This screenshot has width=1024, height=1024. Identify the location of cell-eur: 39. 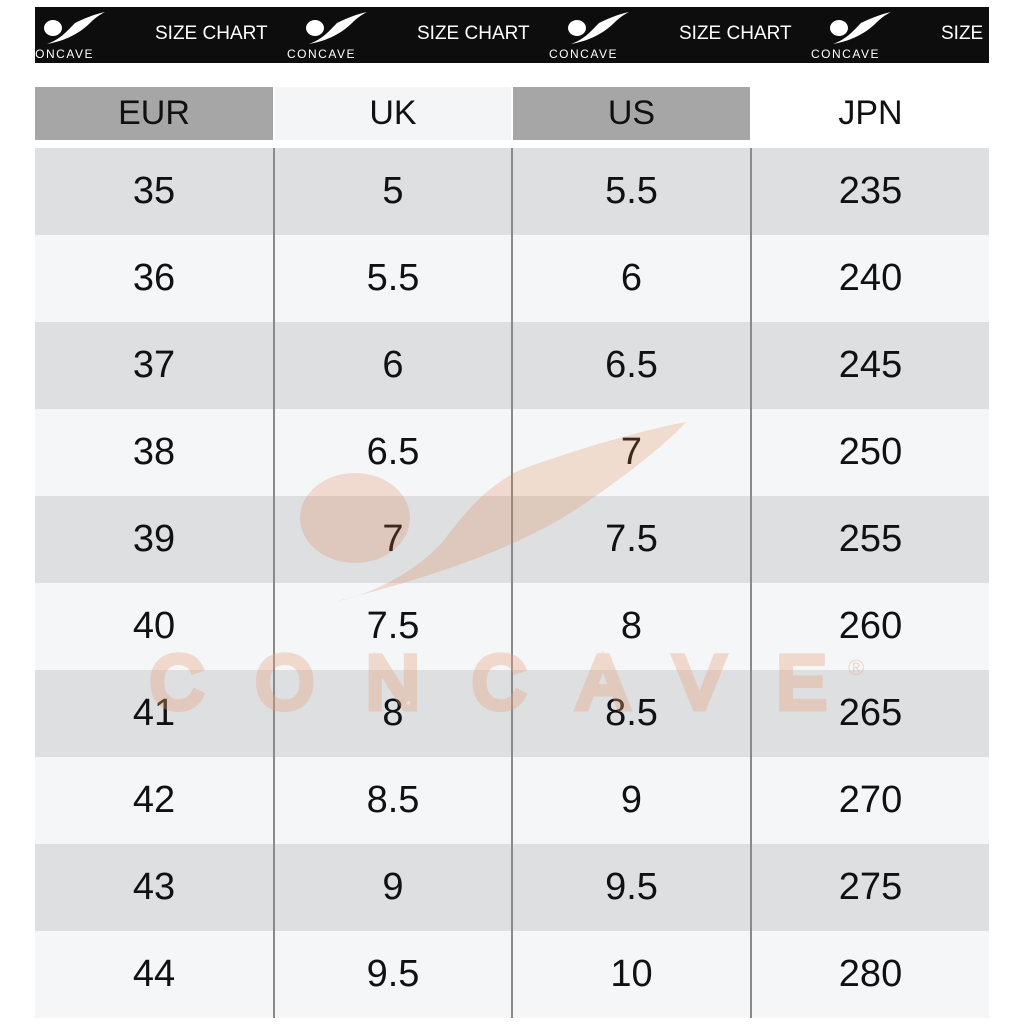
(154, 539).